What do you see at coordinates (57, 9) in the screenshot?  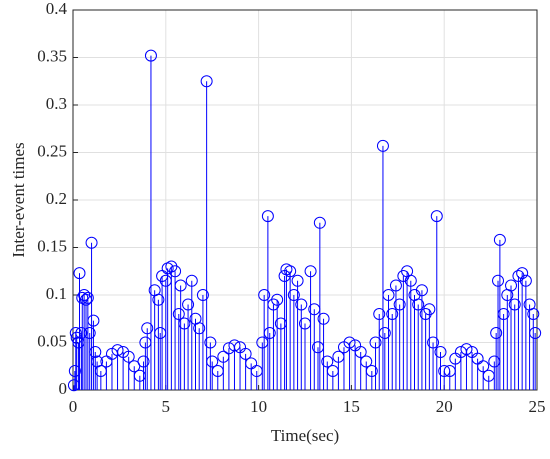 I see `y-tick-label: 0.4` at bounding box center [57, 9].